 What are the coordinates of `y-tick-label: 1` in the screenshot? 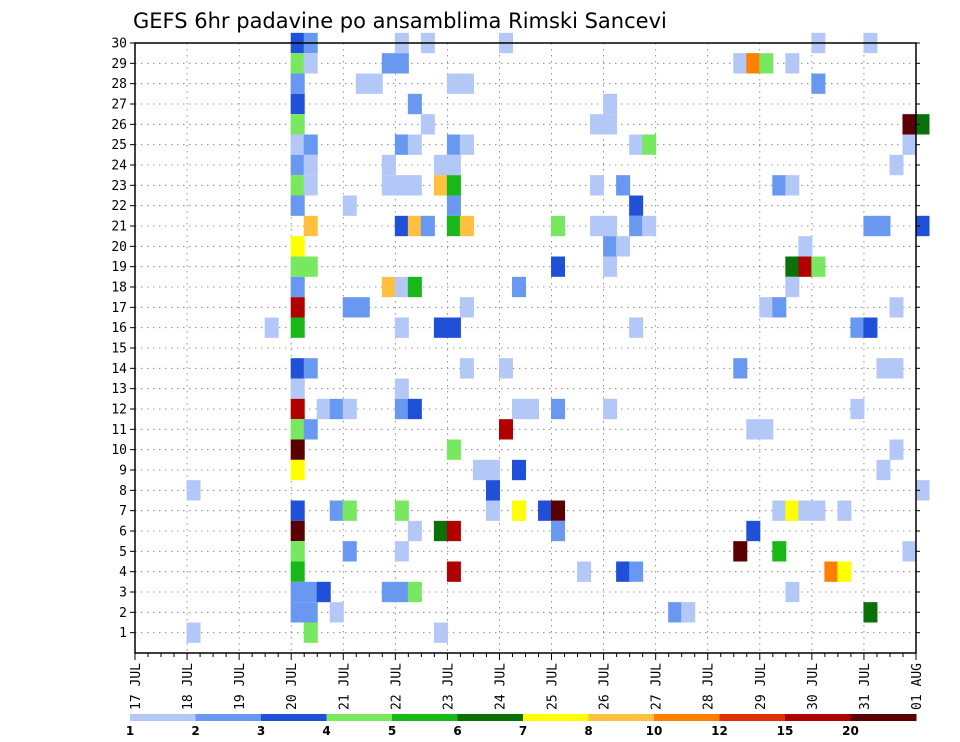 It's located at (123, 633).